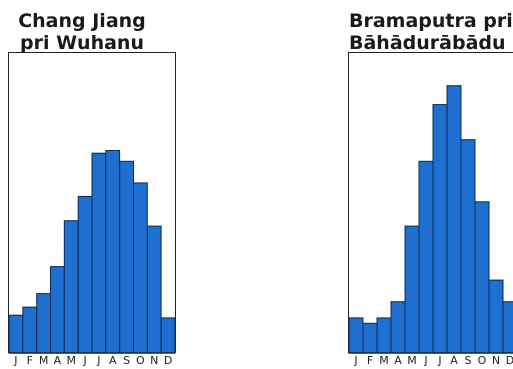  I want to click on chart-title: Chang Jiang pri Wuhanu, so click(82, 32).